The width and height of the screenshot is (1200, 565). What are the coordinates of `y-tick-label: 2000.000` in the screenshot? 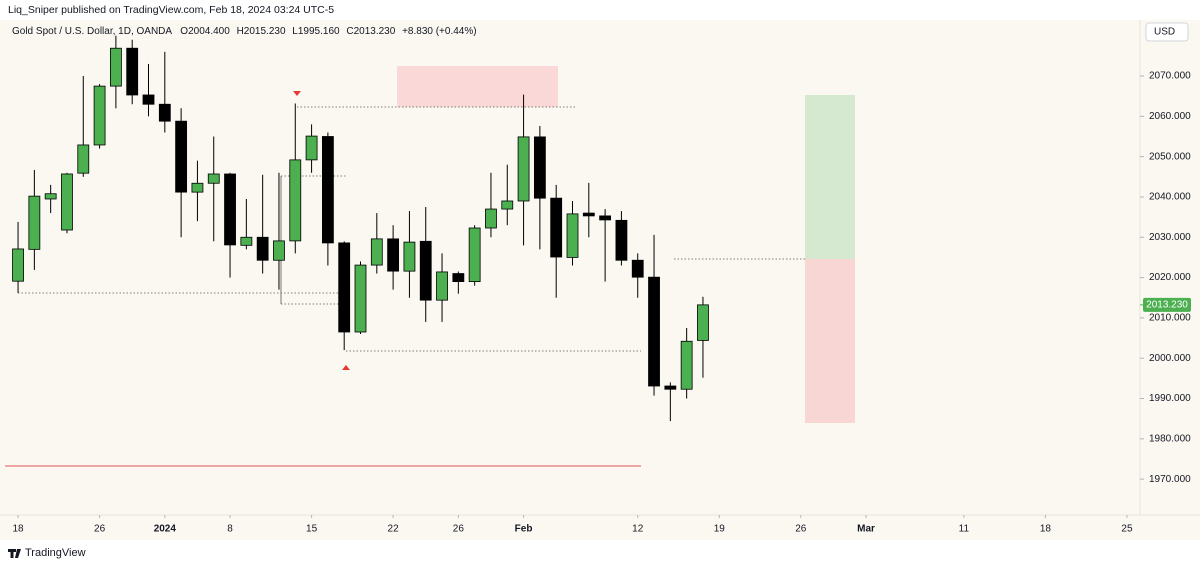 It's located at (1170, 358).